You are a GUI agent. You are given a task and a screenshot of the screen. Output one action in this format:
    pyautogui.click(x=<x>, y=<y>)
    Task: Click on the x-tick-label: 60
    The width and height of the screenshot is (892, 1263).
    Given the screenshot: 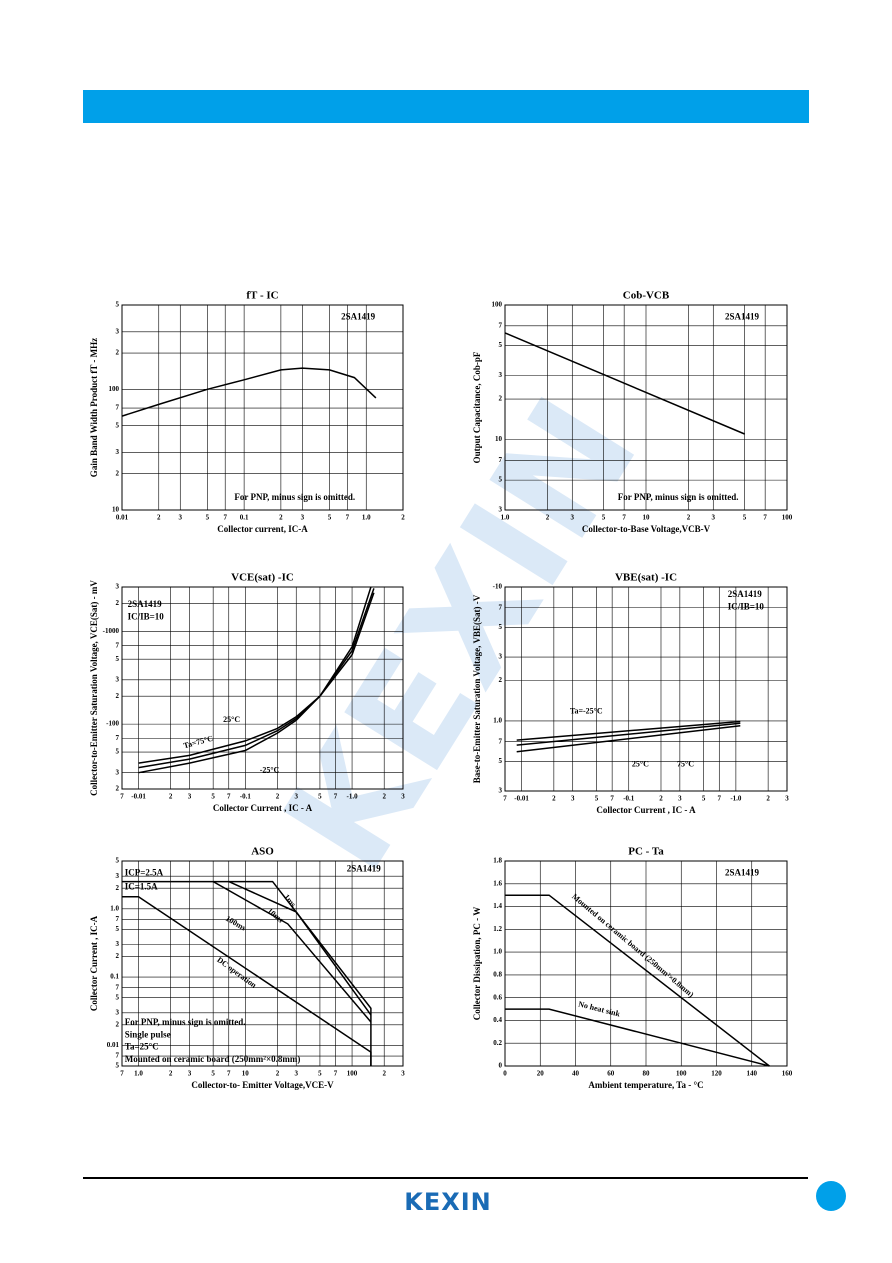 What is the action you would take?
    pyautogui.click(x=611, y=1074)
    